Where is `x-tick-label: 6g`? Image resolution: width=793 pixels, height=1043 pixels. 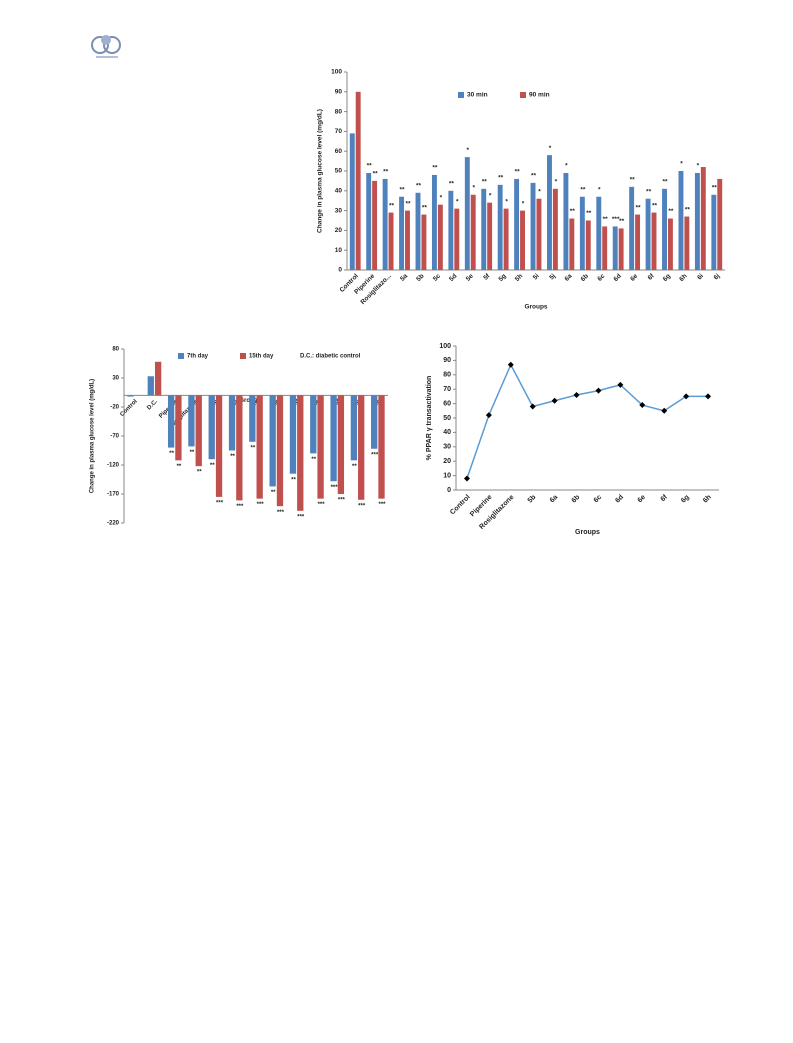 x-tick-label: 6g is located at coordinates (667, 278).